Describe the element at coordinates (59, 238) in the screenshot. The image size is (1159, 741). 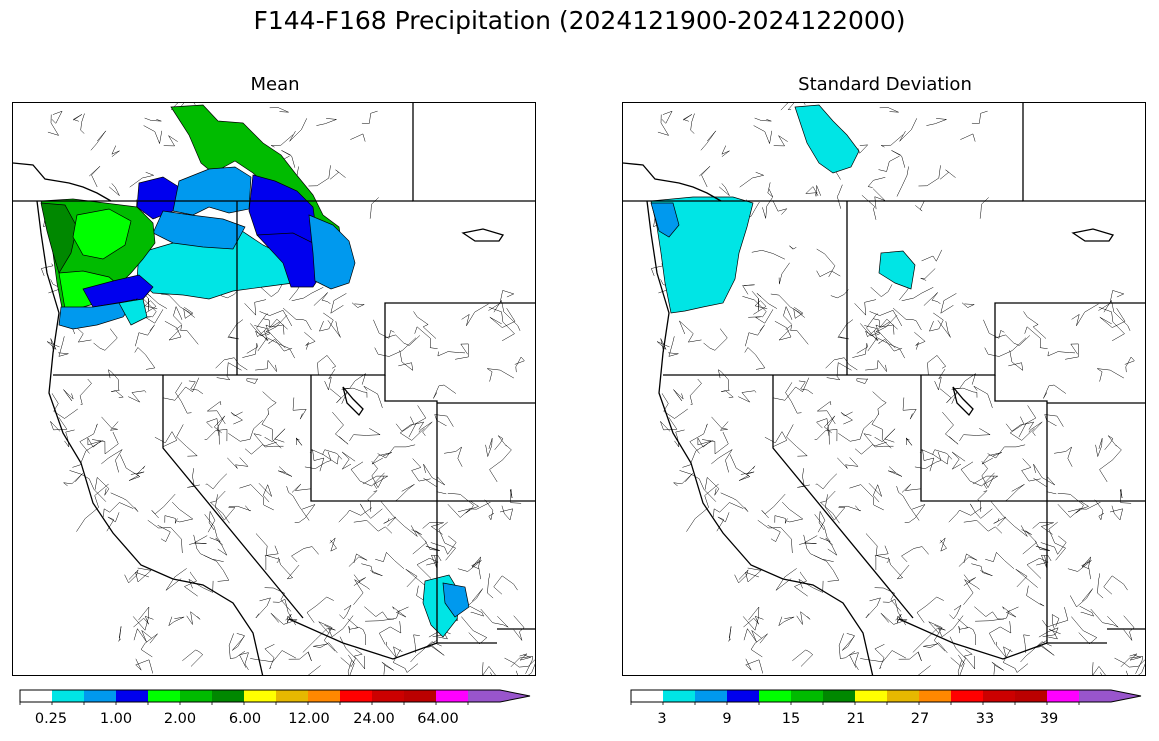
I see `basin-darkgreen-coast` at that location.